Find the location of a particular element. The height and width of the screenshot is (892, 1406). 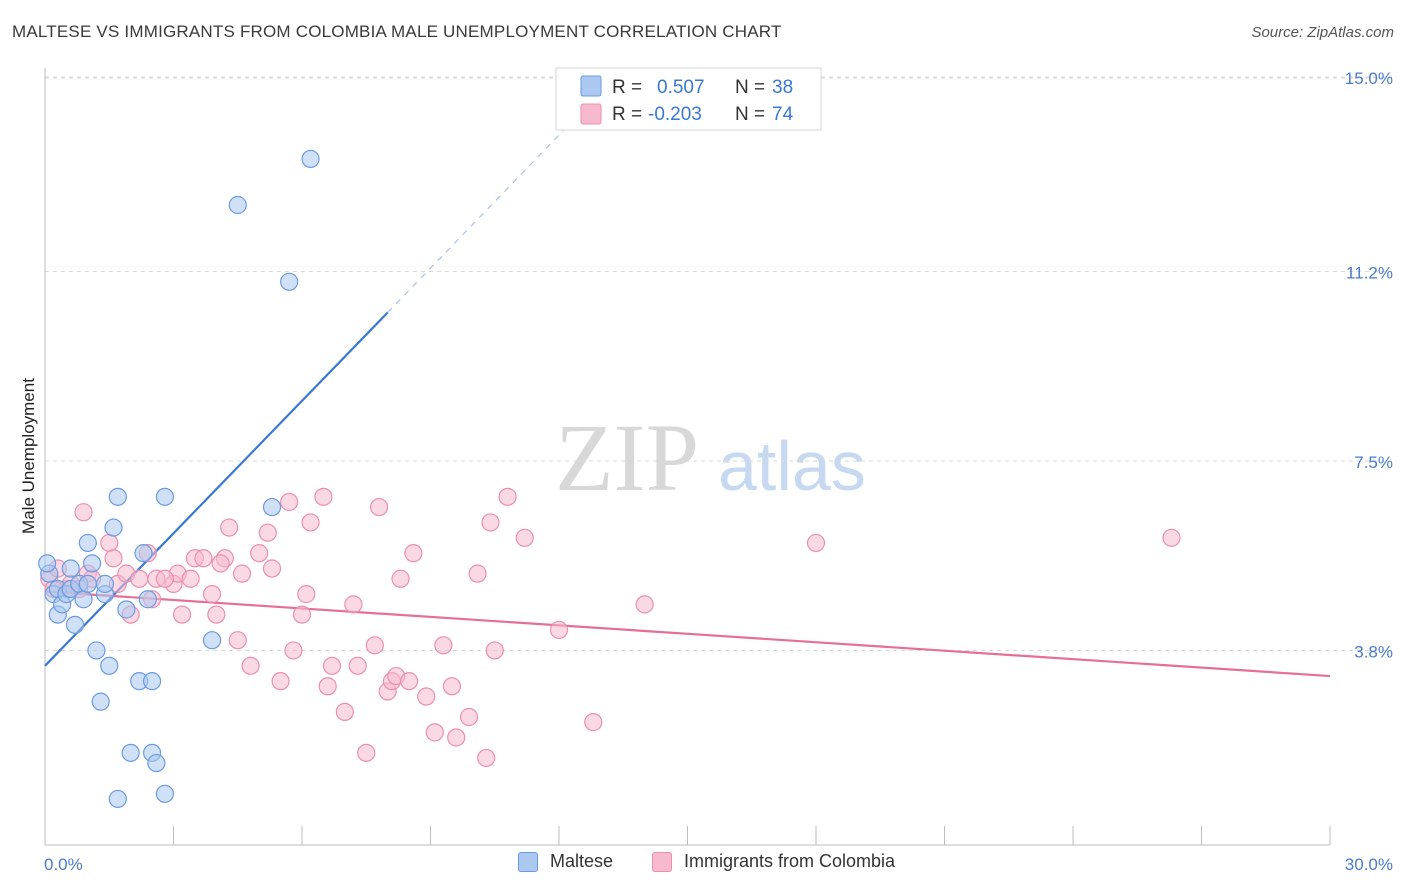

legend-swatch-colombia is located at coordinates (591, 114).